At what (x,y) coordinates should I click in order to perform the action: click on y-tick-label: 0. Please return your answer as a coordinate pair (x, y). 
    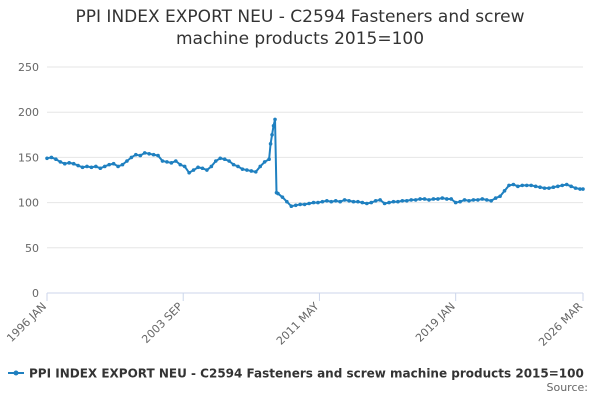
    Looking at the image, I should click on (35, 293).